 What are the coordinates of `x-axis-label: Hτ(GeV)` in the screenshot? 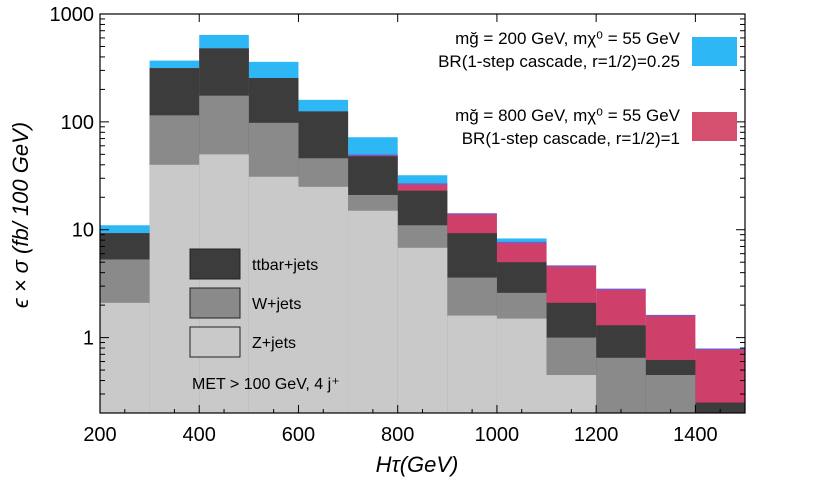 It's located at (417, 464).